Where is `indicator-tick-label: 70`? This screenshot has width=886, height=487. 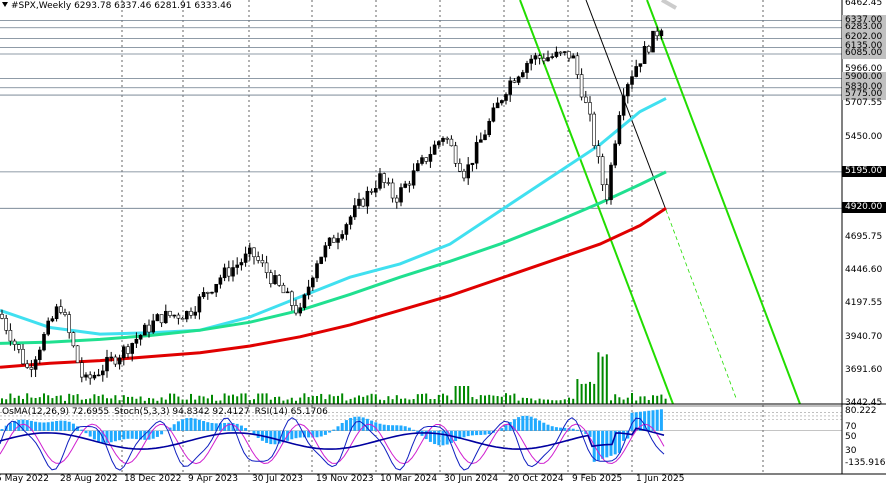 indicator-tick-label: 70 is located at coordinates (851, 427).